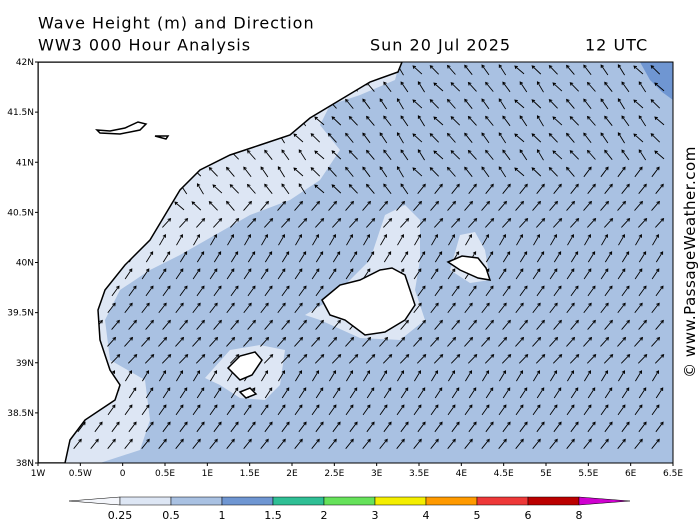 This screenshot has height=529, width=700. I want to click on y-tick-label: 40N, so click(25, 264).